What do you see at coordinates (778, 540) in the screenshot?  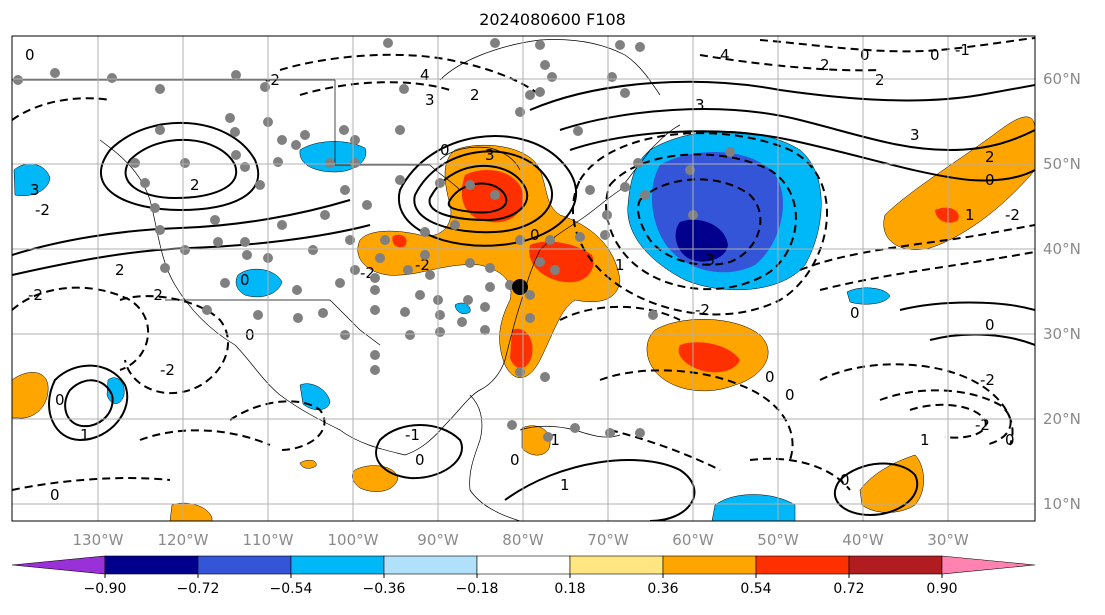 I see `lon-label: 50°W` at bounding box center [778, 540].